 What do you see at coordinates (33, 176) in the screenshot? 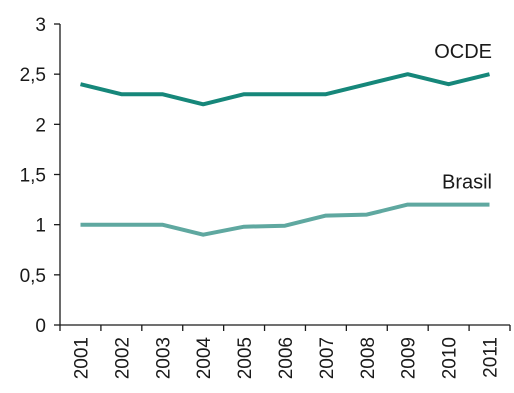
I see `y-tick-label: 1,5` at bounding box center [33, 176].